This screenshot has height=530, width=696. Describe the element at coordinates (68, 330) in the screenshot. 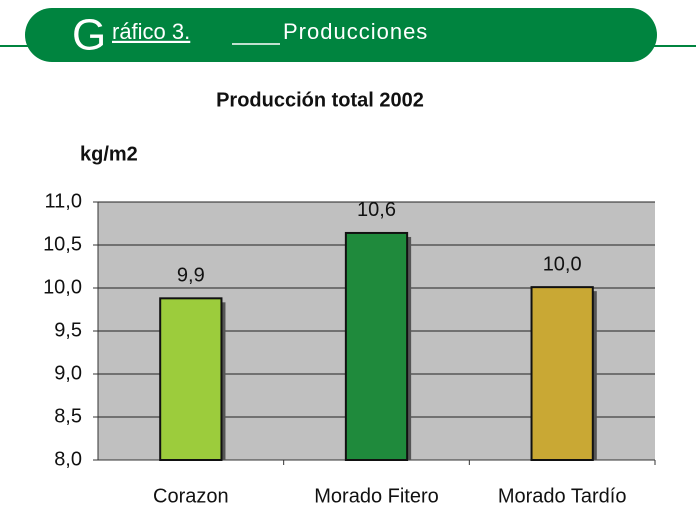

I see `y-tick-label: 9,5` at that location.